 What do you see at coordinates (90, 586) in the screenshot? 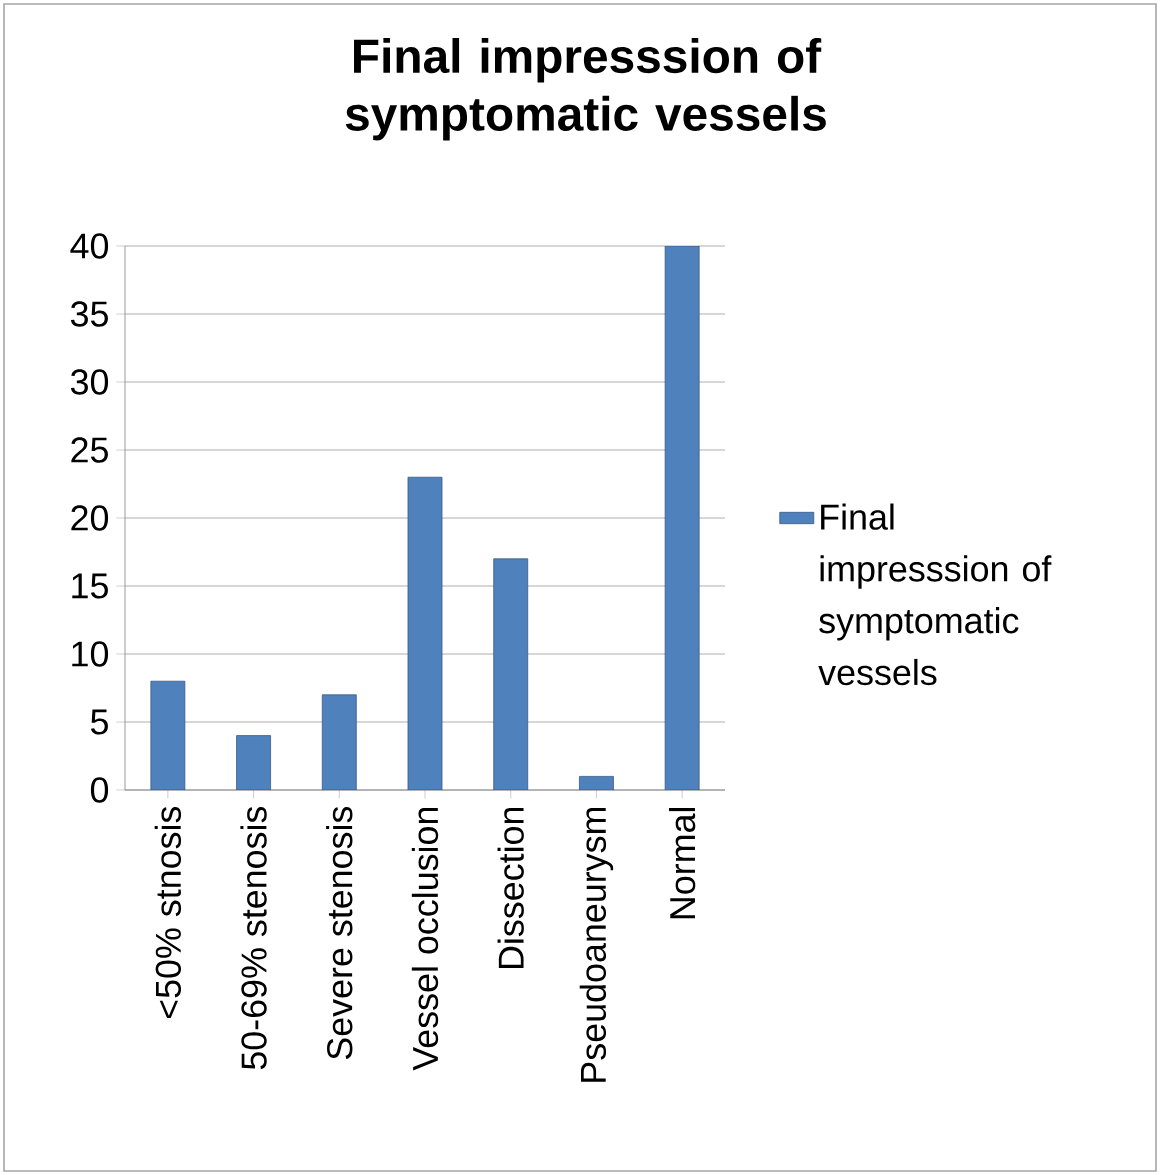
I see `y-tick-label: 15` at bounding box center [90, 586].